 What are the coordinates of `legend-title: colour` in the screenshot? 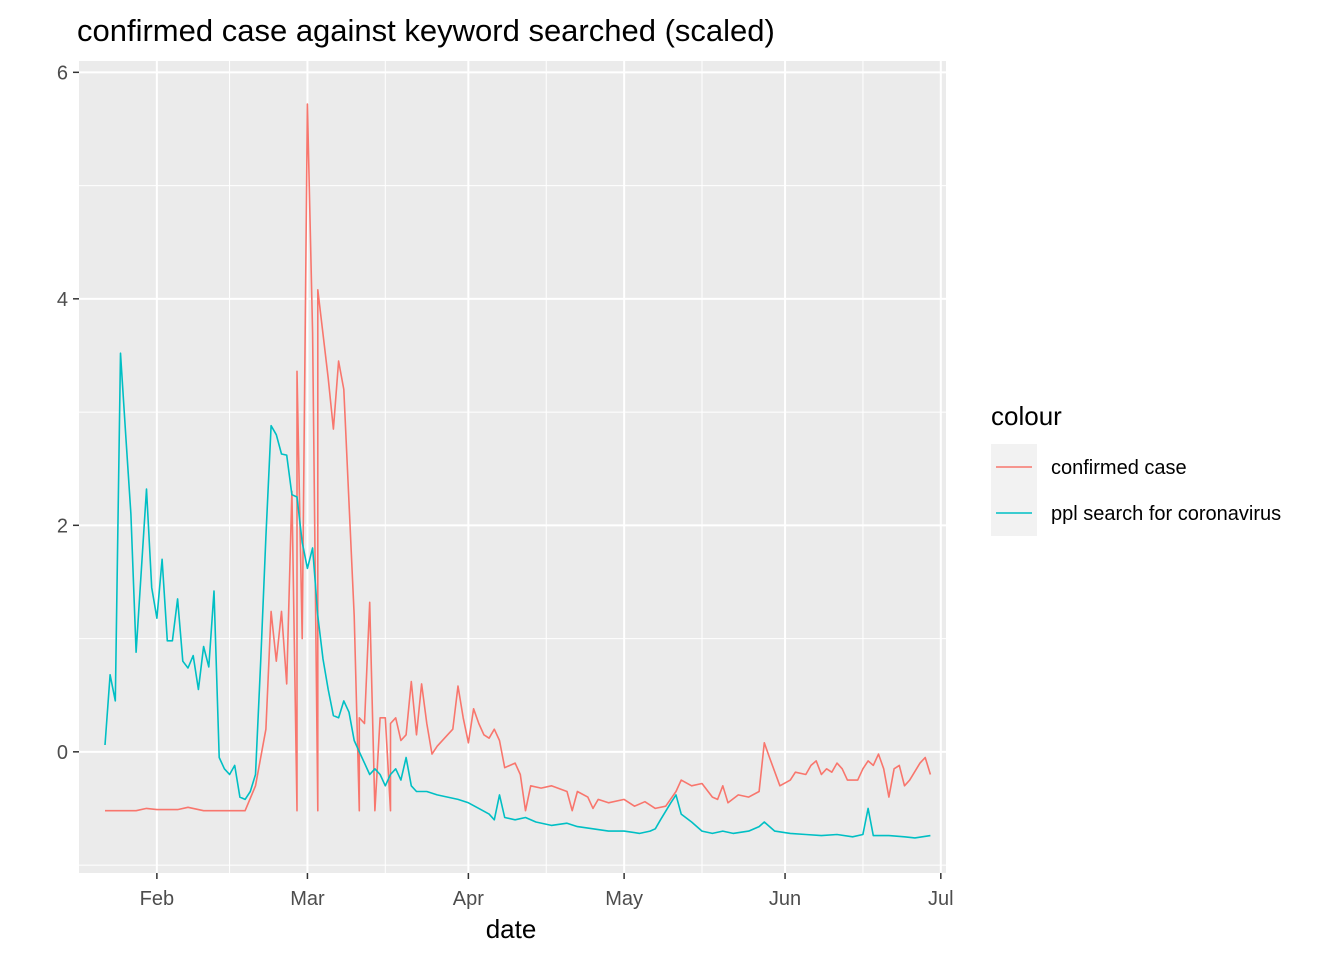 It's located at (1026, 416).